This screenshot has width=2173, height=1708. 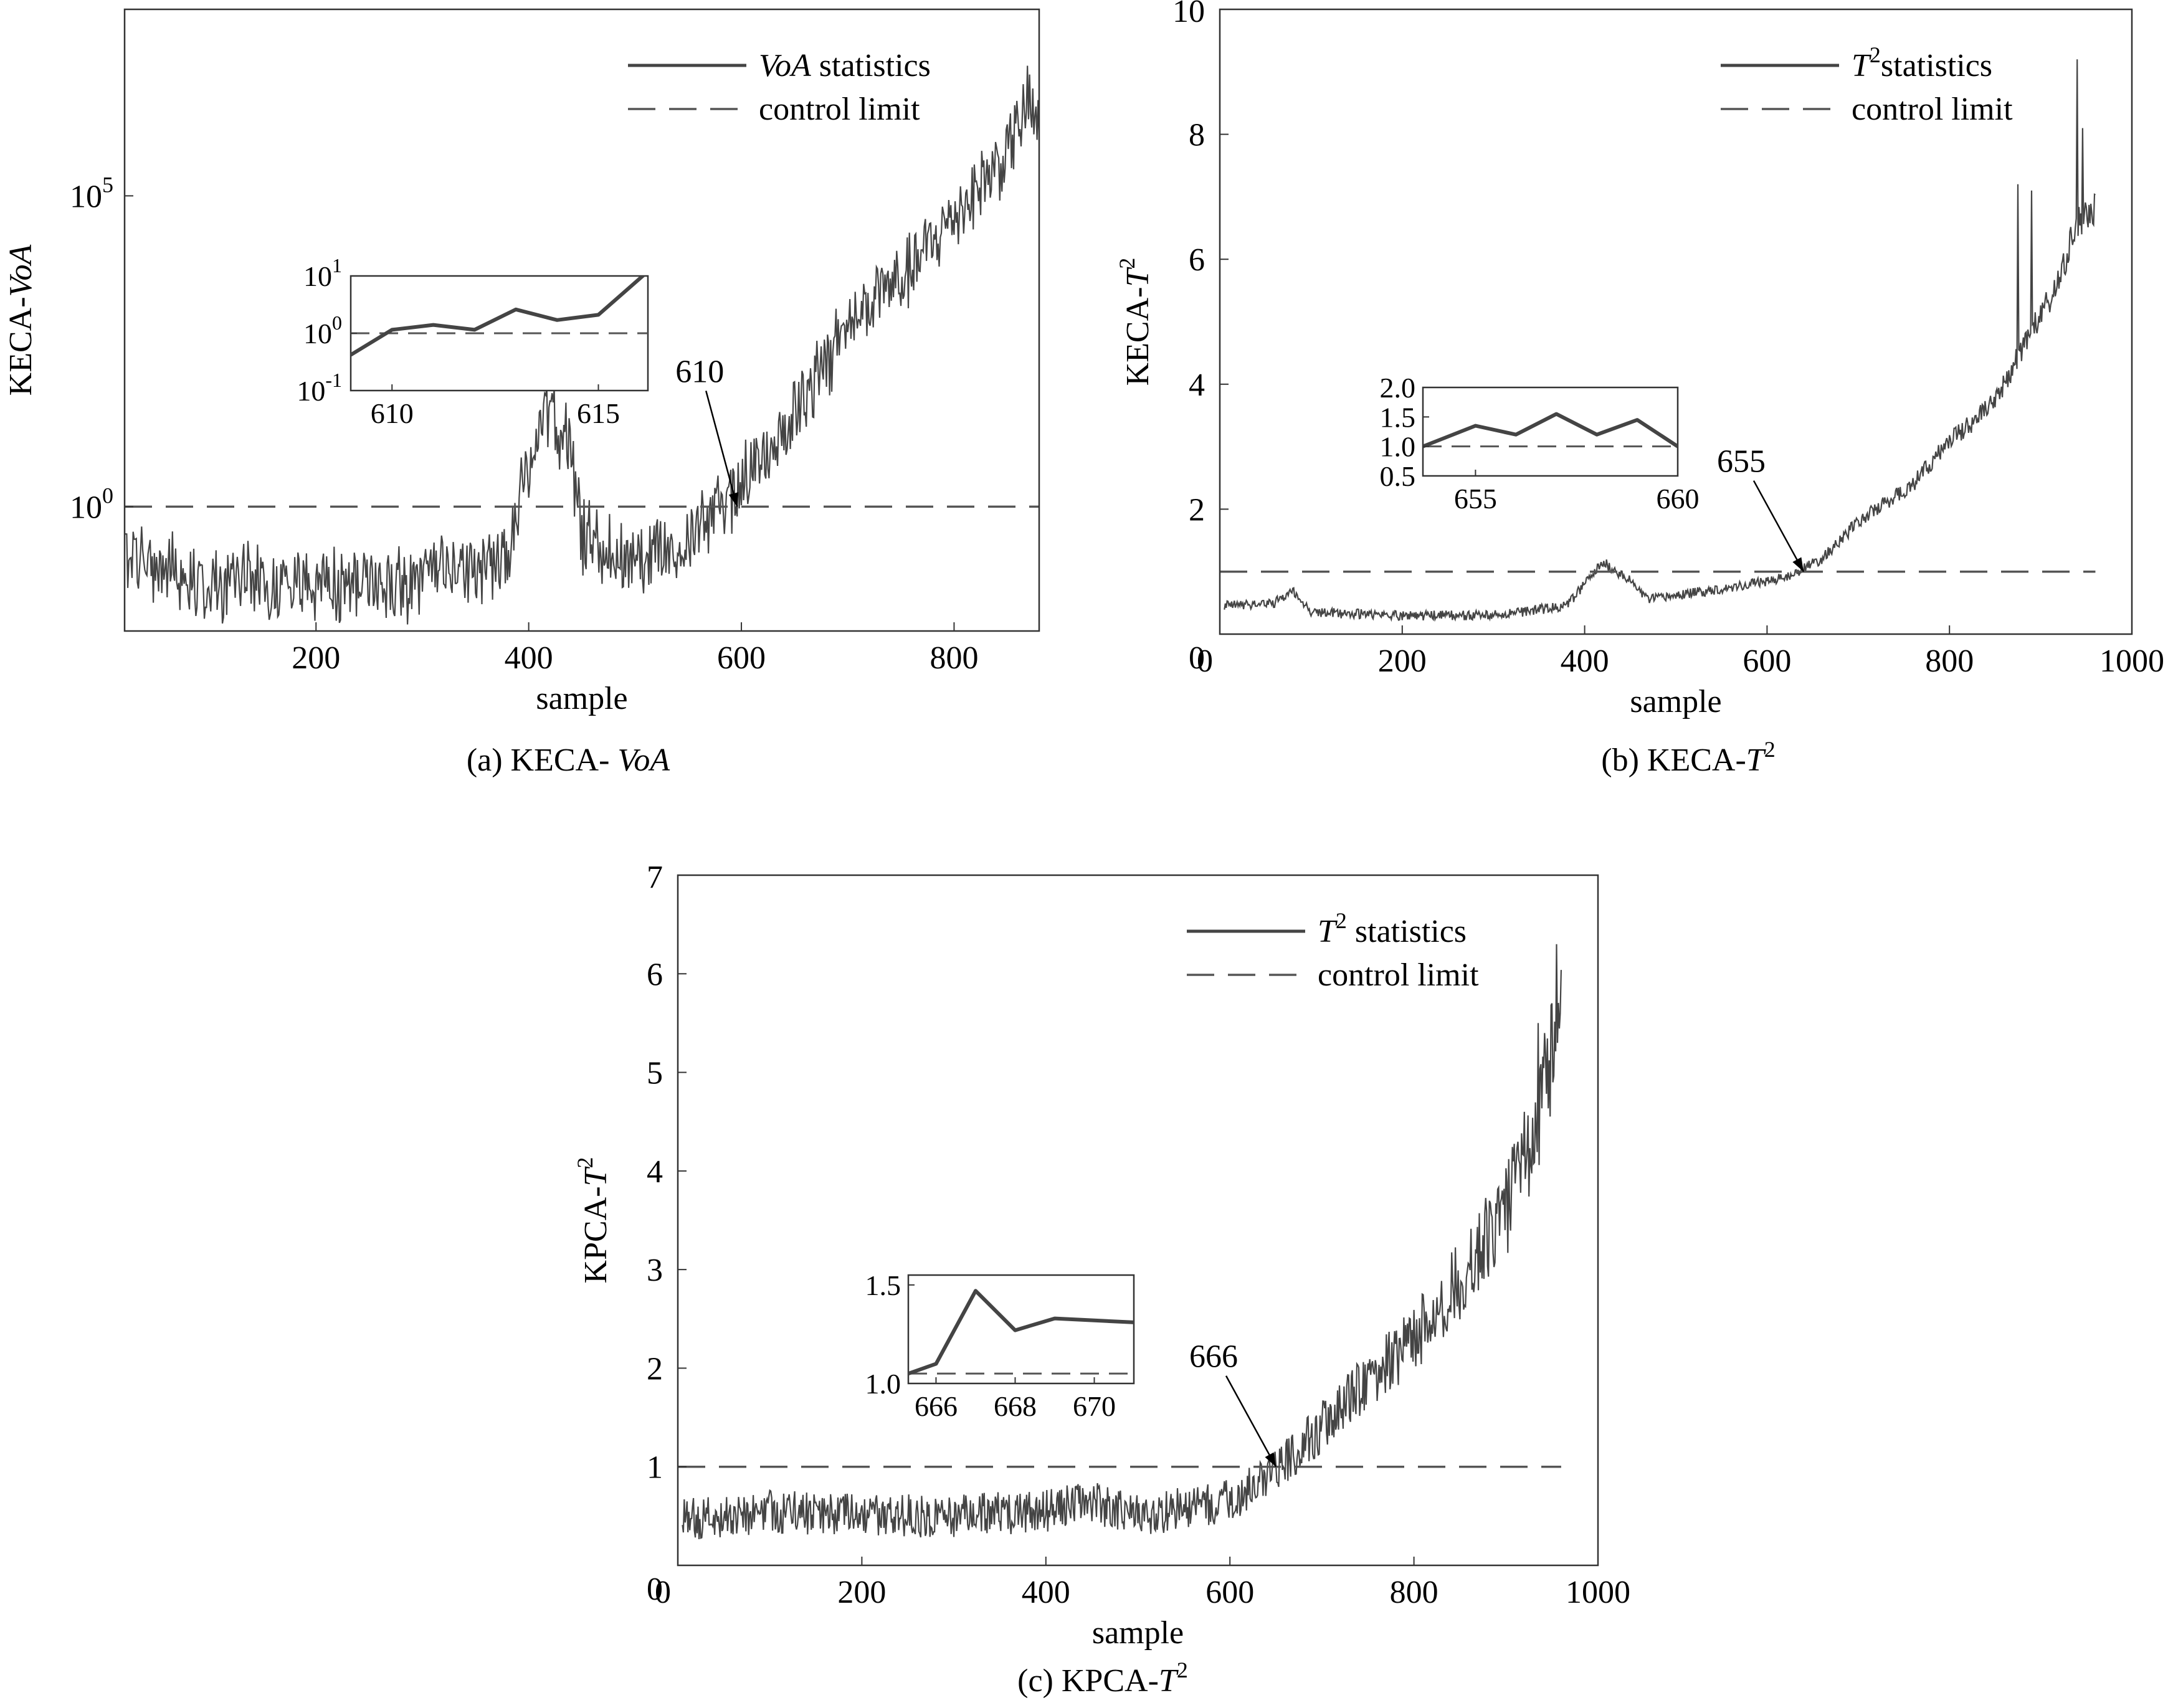 I want to click on inset-y-tick-label: 2.0, so click(x=1398, y=388).